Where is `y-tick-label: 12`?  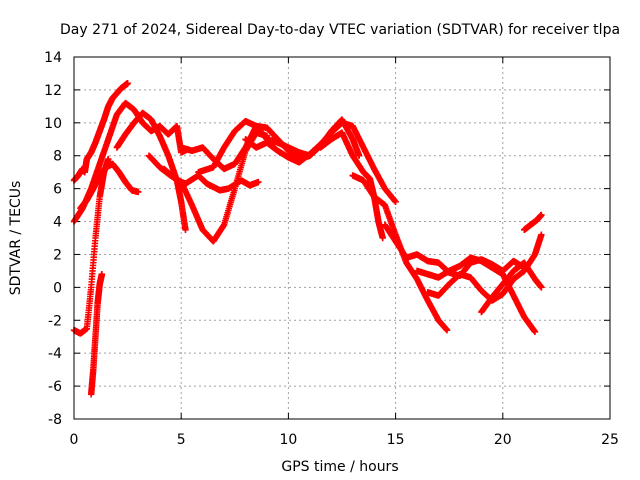
y-tick-label: 12 is located at coordinates (53, 91).